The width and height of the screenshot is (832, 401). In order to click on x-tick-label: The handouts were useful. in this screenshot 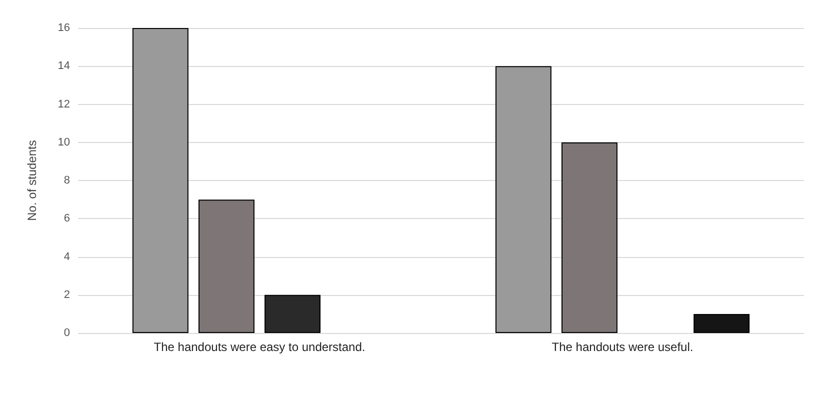, I will do `click(623, 347)`.